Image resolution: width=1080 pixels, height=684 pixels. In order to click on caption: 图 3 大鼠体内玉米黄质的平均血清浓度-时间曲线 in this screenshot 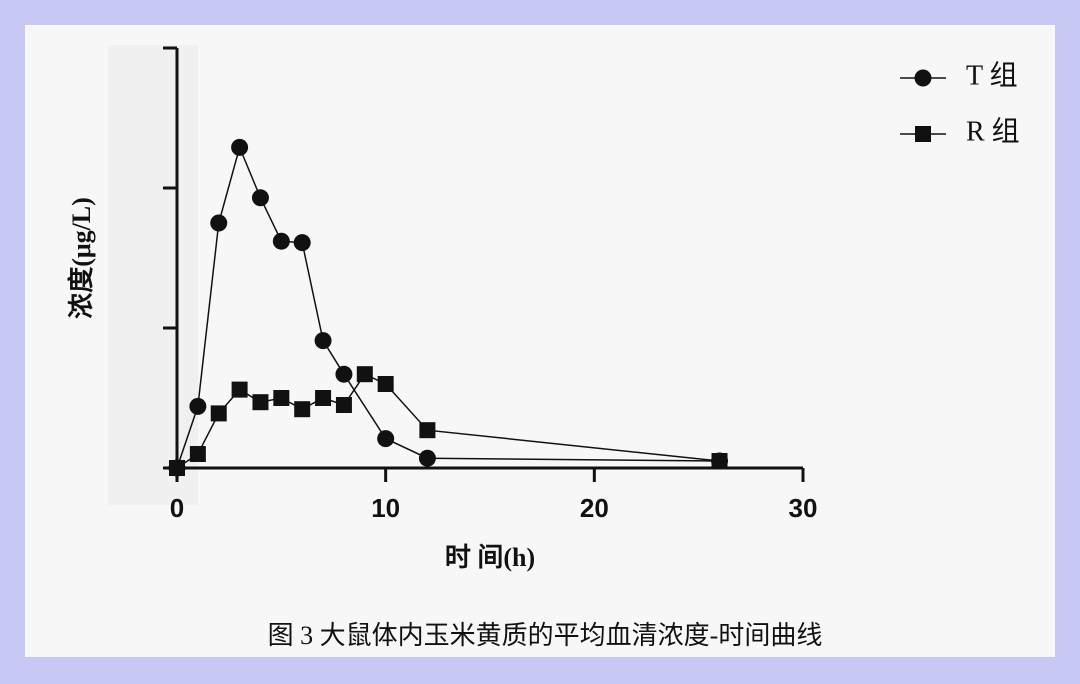, I will do `click(545, 635)`.